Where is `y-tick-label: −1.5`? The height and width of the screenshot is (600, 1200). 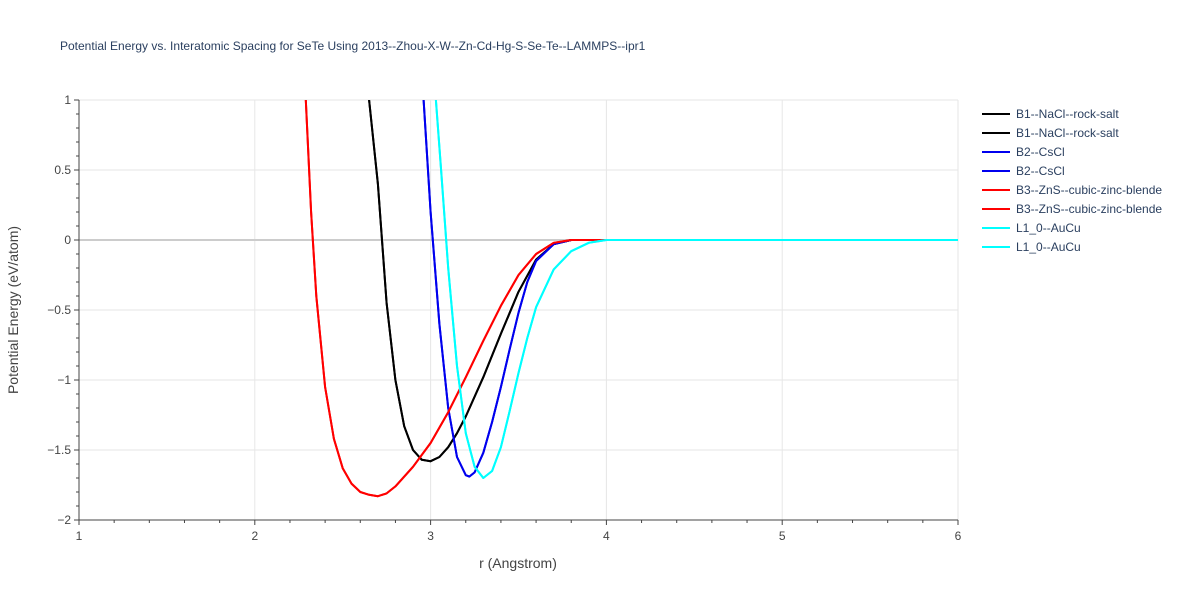 y-tick-label: −1.5 is located at coordinates (59, 450).